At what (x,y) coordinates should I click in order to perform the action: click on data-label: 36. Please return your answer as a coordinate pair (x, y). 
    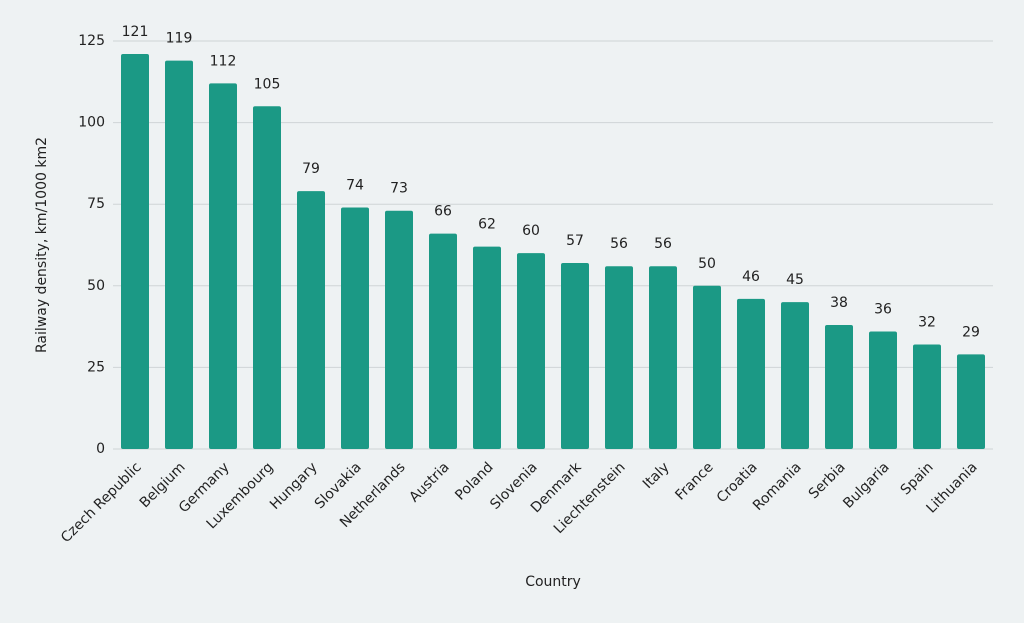
    Looking at the image, I should click on (883, 309).